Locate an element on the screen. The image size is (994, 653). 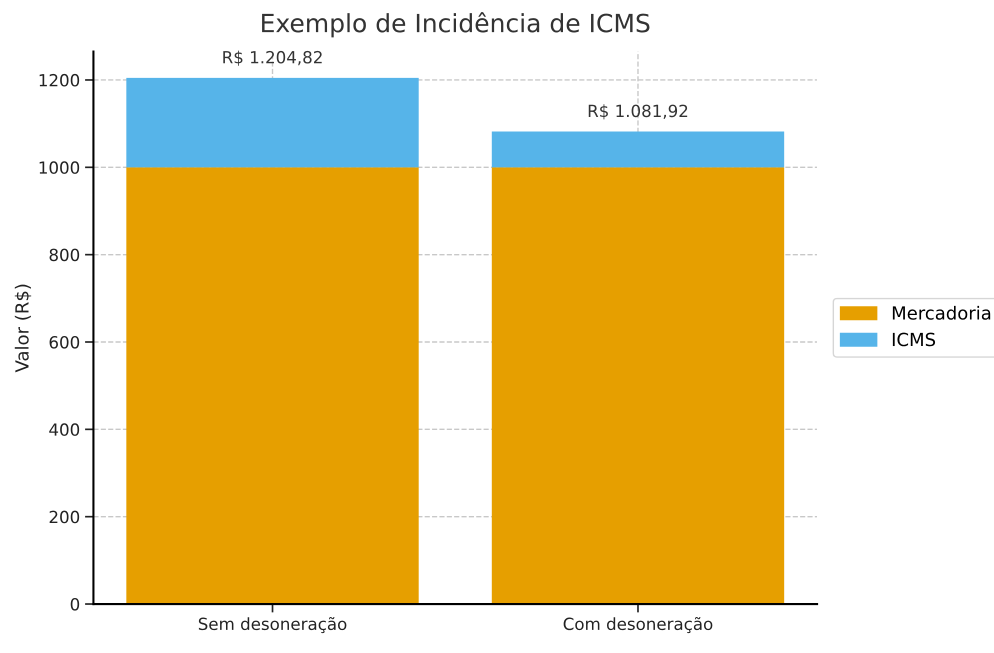
total-label: R$ 1.204,82 is located at coordinates (272, 58).